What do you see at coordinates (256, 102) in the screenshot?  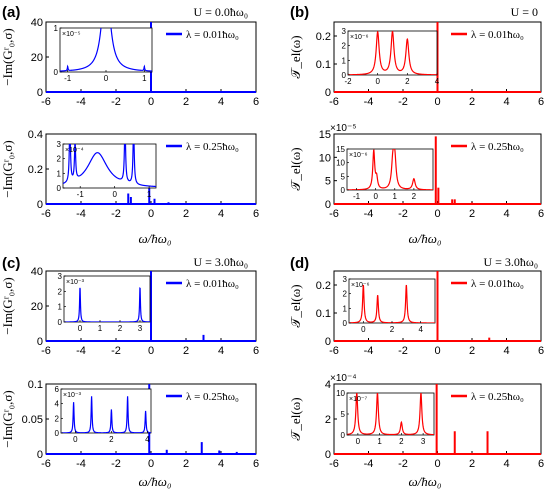 I see `x-tick-label: 6` at bounding box center [256, 102].